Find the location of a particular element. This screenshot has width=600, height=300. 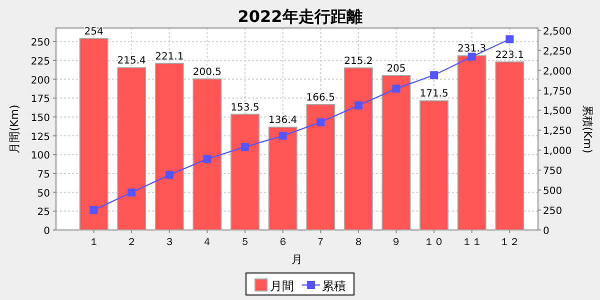

y-tick-label: 150 is located at coordinates (40, 118).